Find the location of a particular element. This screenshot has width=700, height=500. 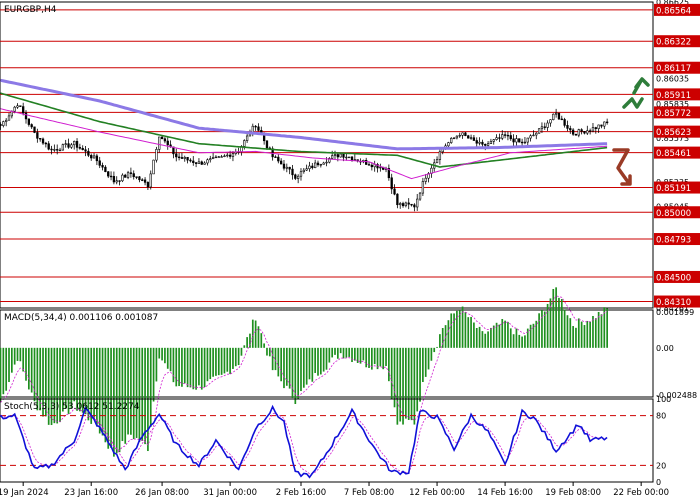

down-arrow-icon is located at coordinates (622, 167).